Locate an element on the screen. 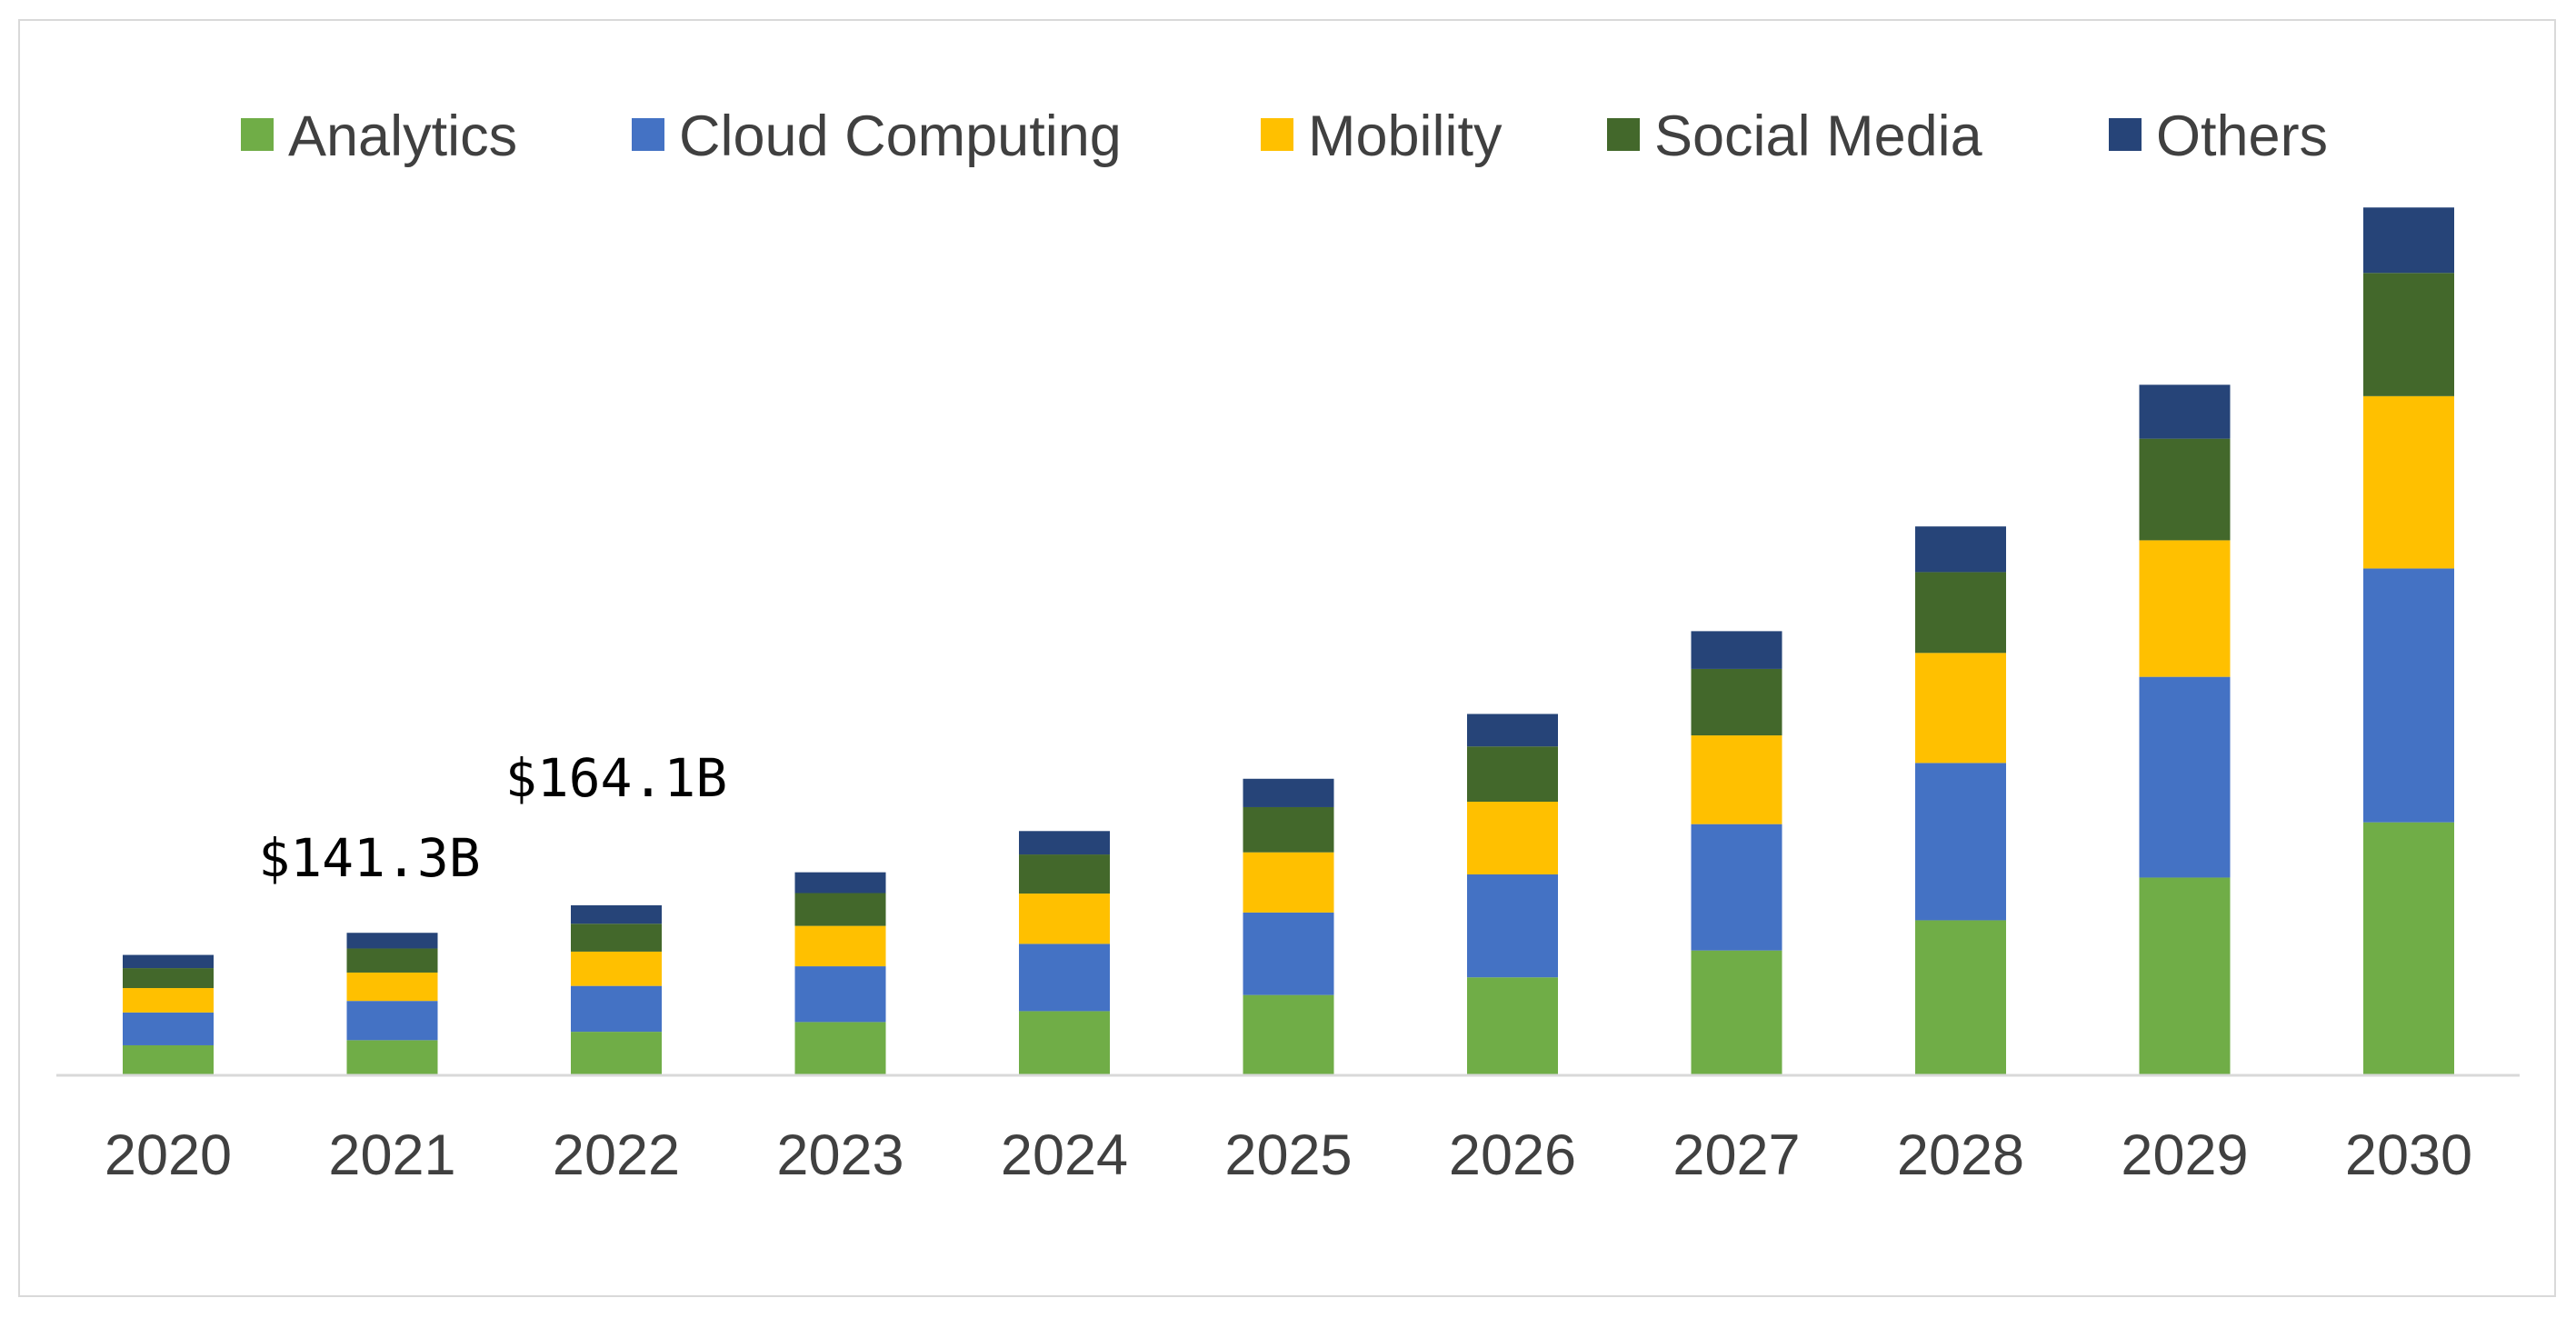  annotation-2021: $141.3B is located at coordinates (369, 858).